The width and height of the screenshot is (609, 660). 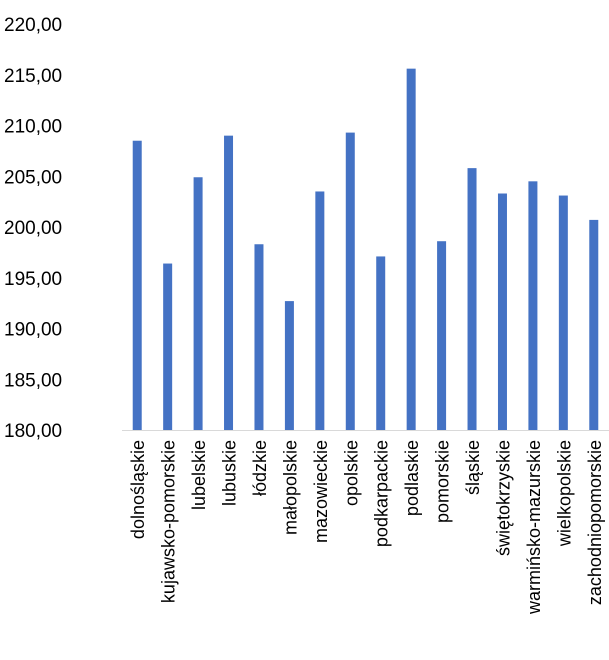 What do you see at coordinates (412, 478) in the screenshot?
I see `x-tick-label: podlaskie` at bounding box center [412, 478].